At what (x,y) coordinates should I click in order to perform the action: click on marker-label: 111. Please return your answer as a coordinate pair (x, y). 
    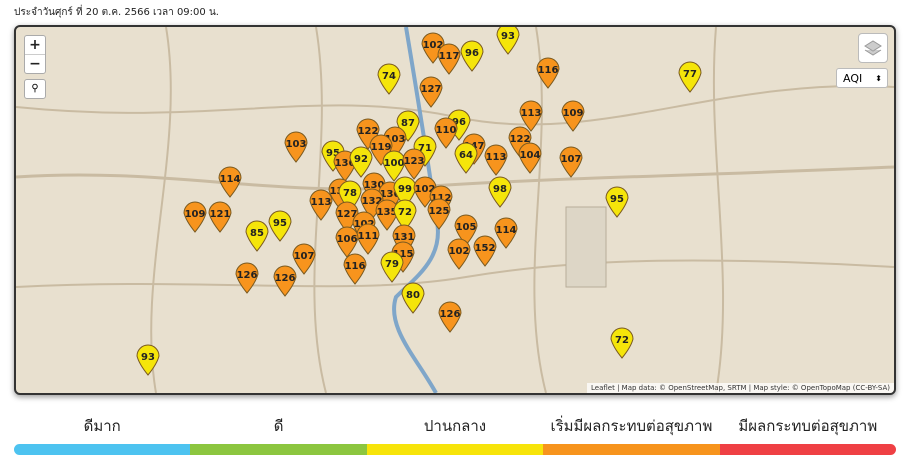
    Looking at the image, I should click on (368, 236).